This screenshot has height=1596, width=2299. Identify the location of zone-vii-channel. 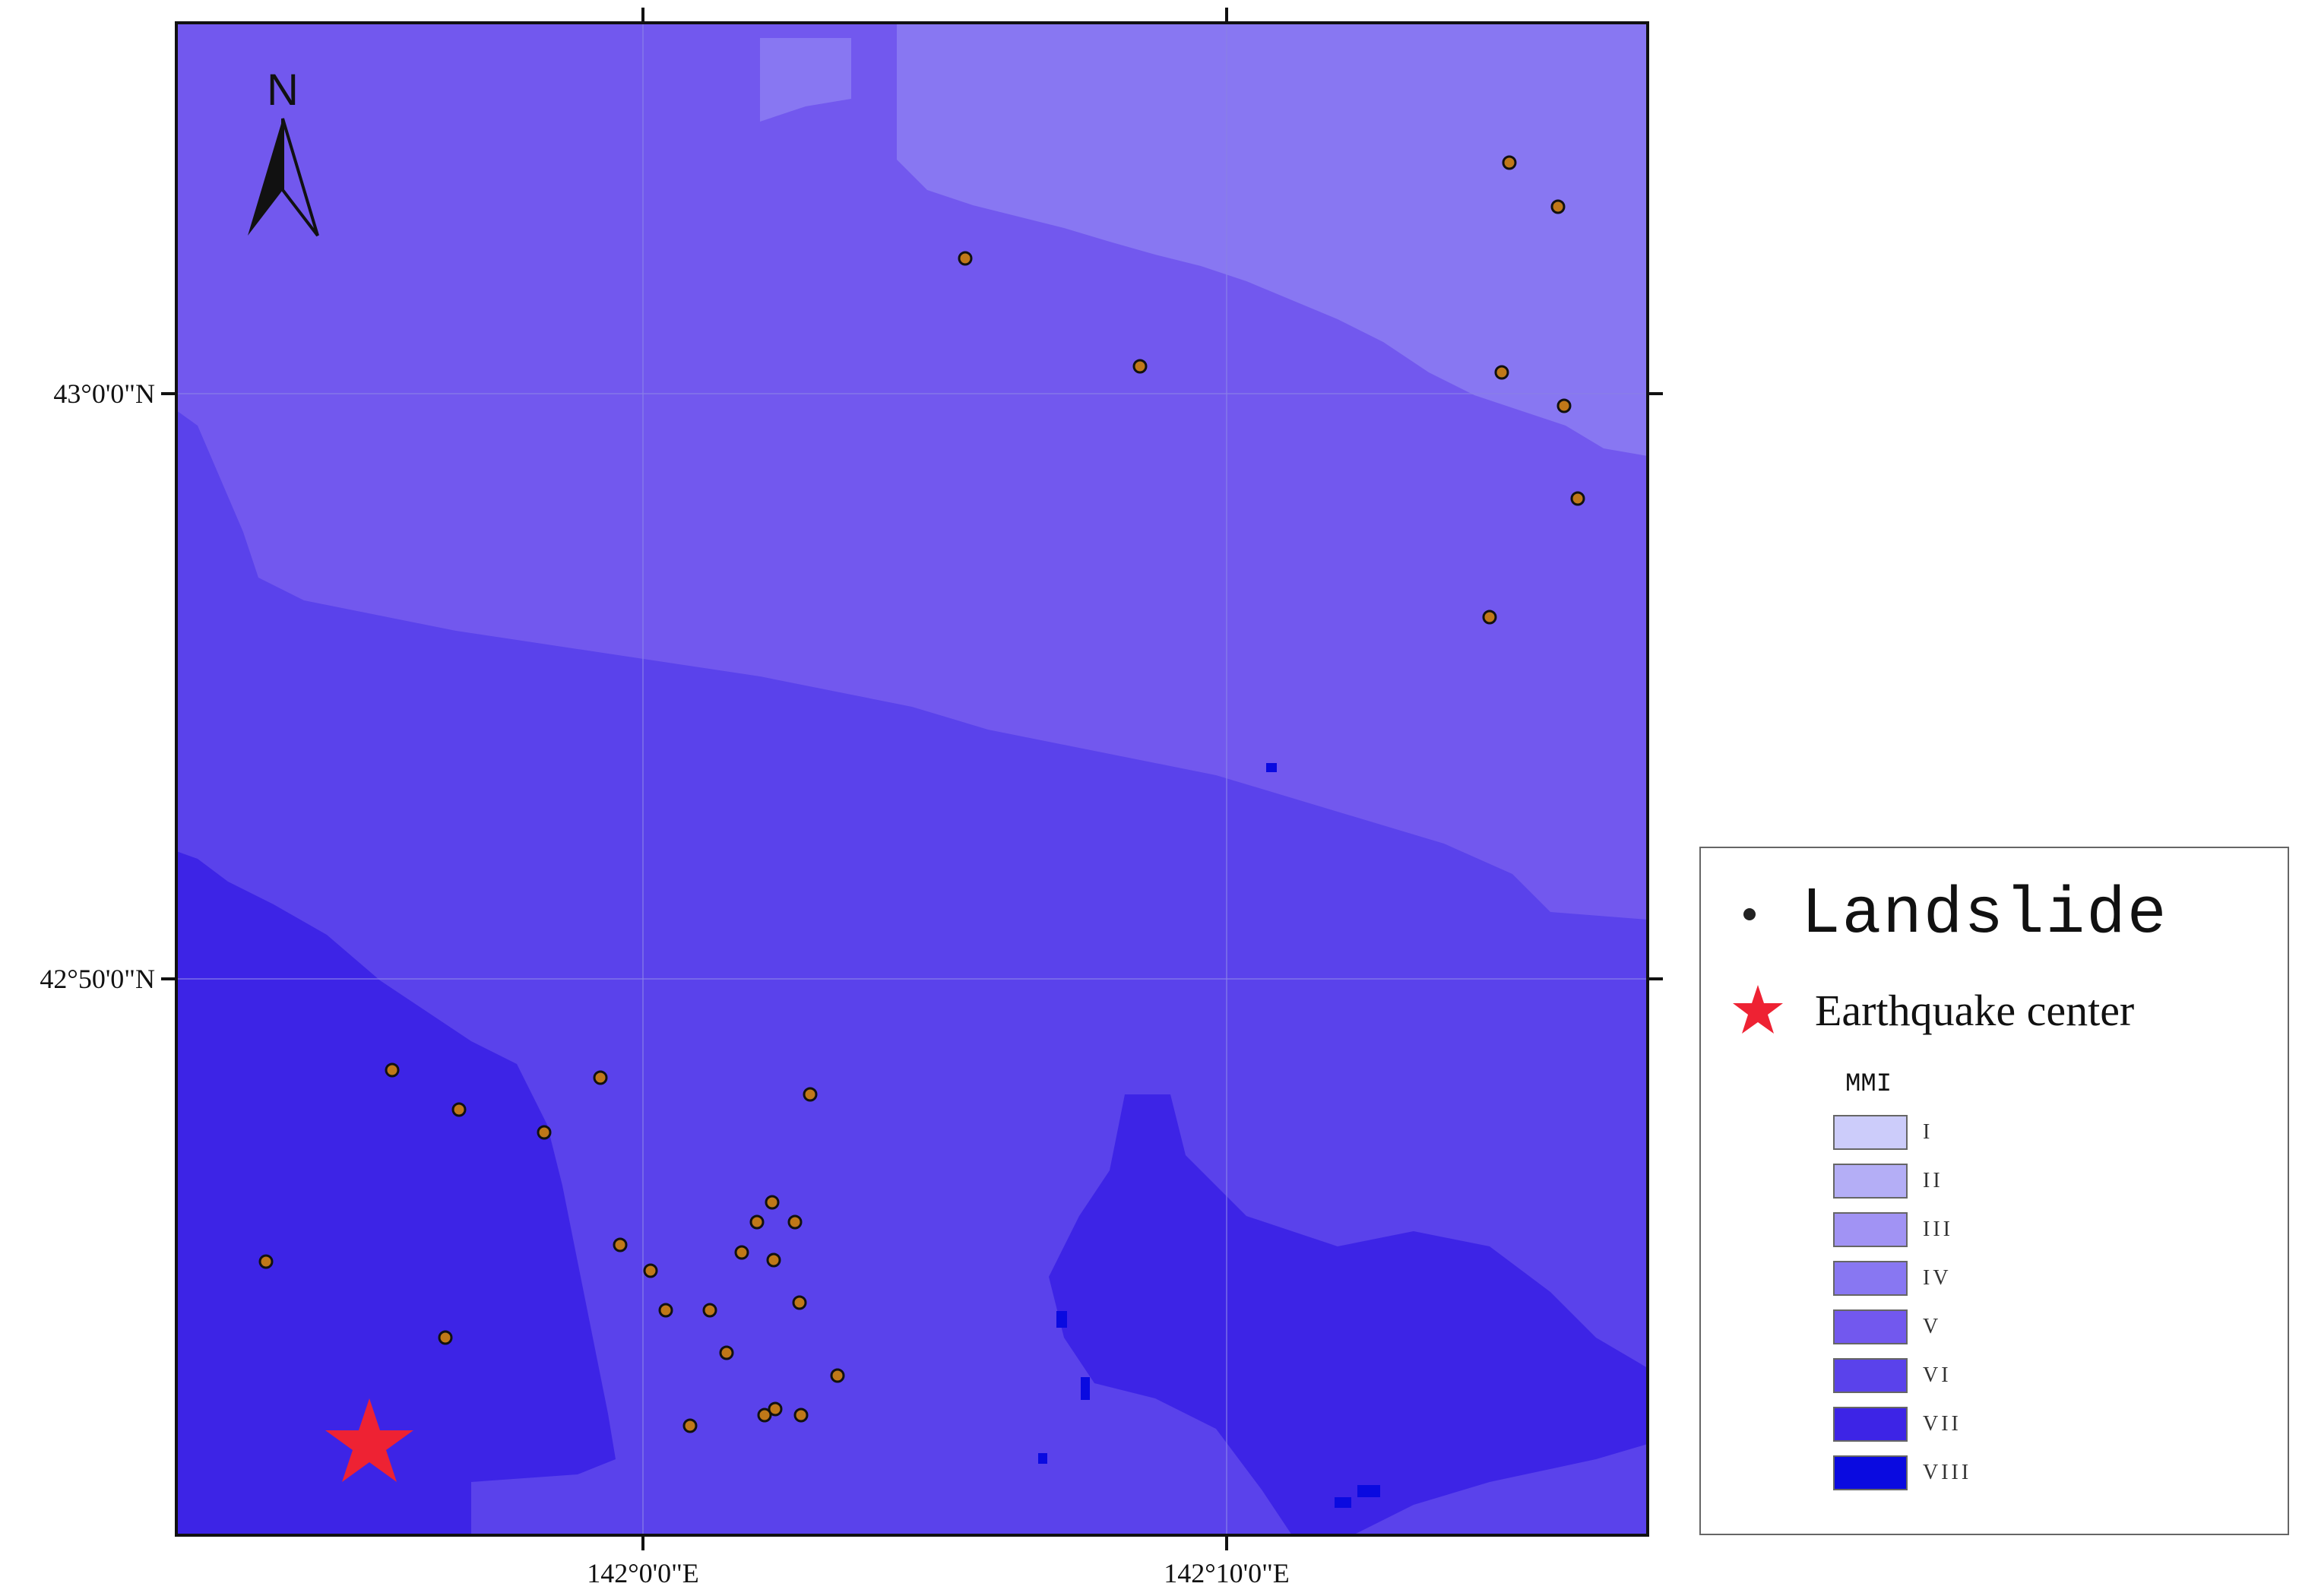
(1348, 1314).